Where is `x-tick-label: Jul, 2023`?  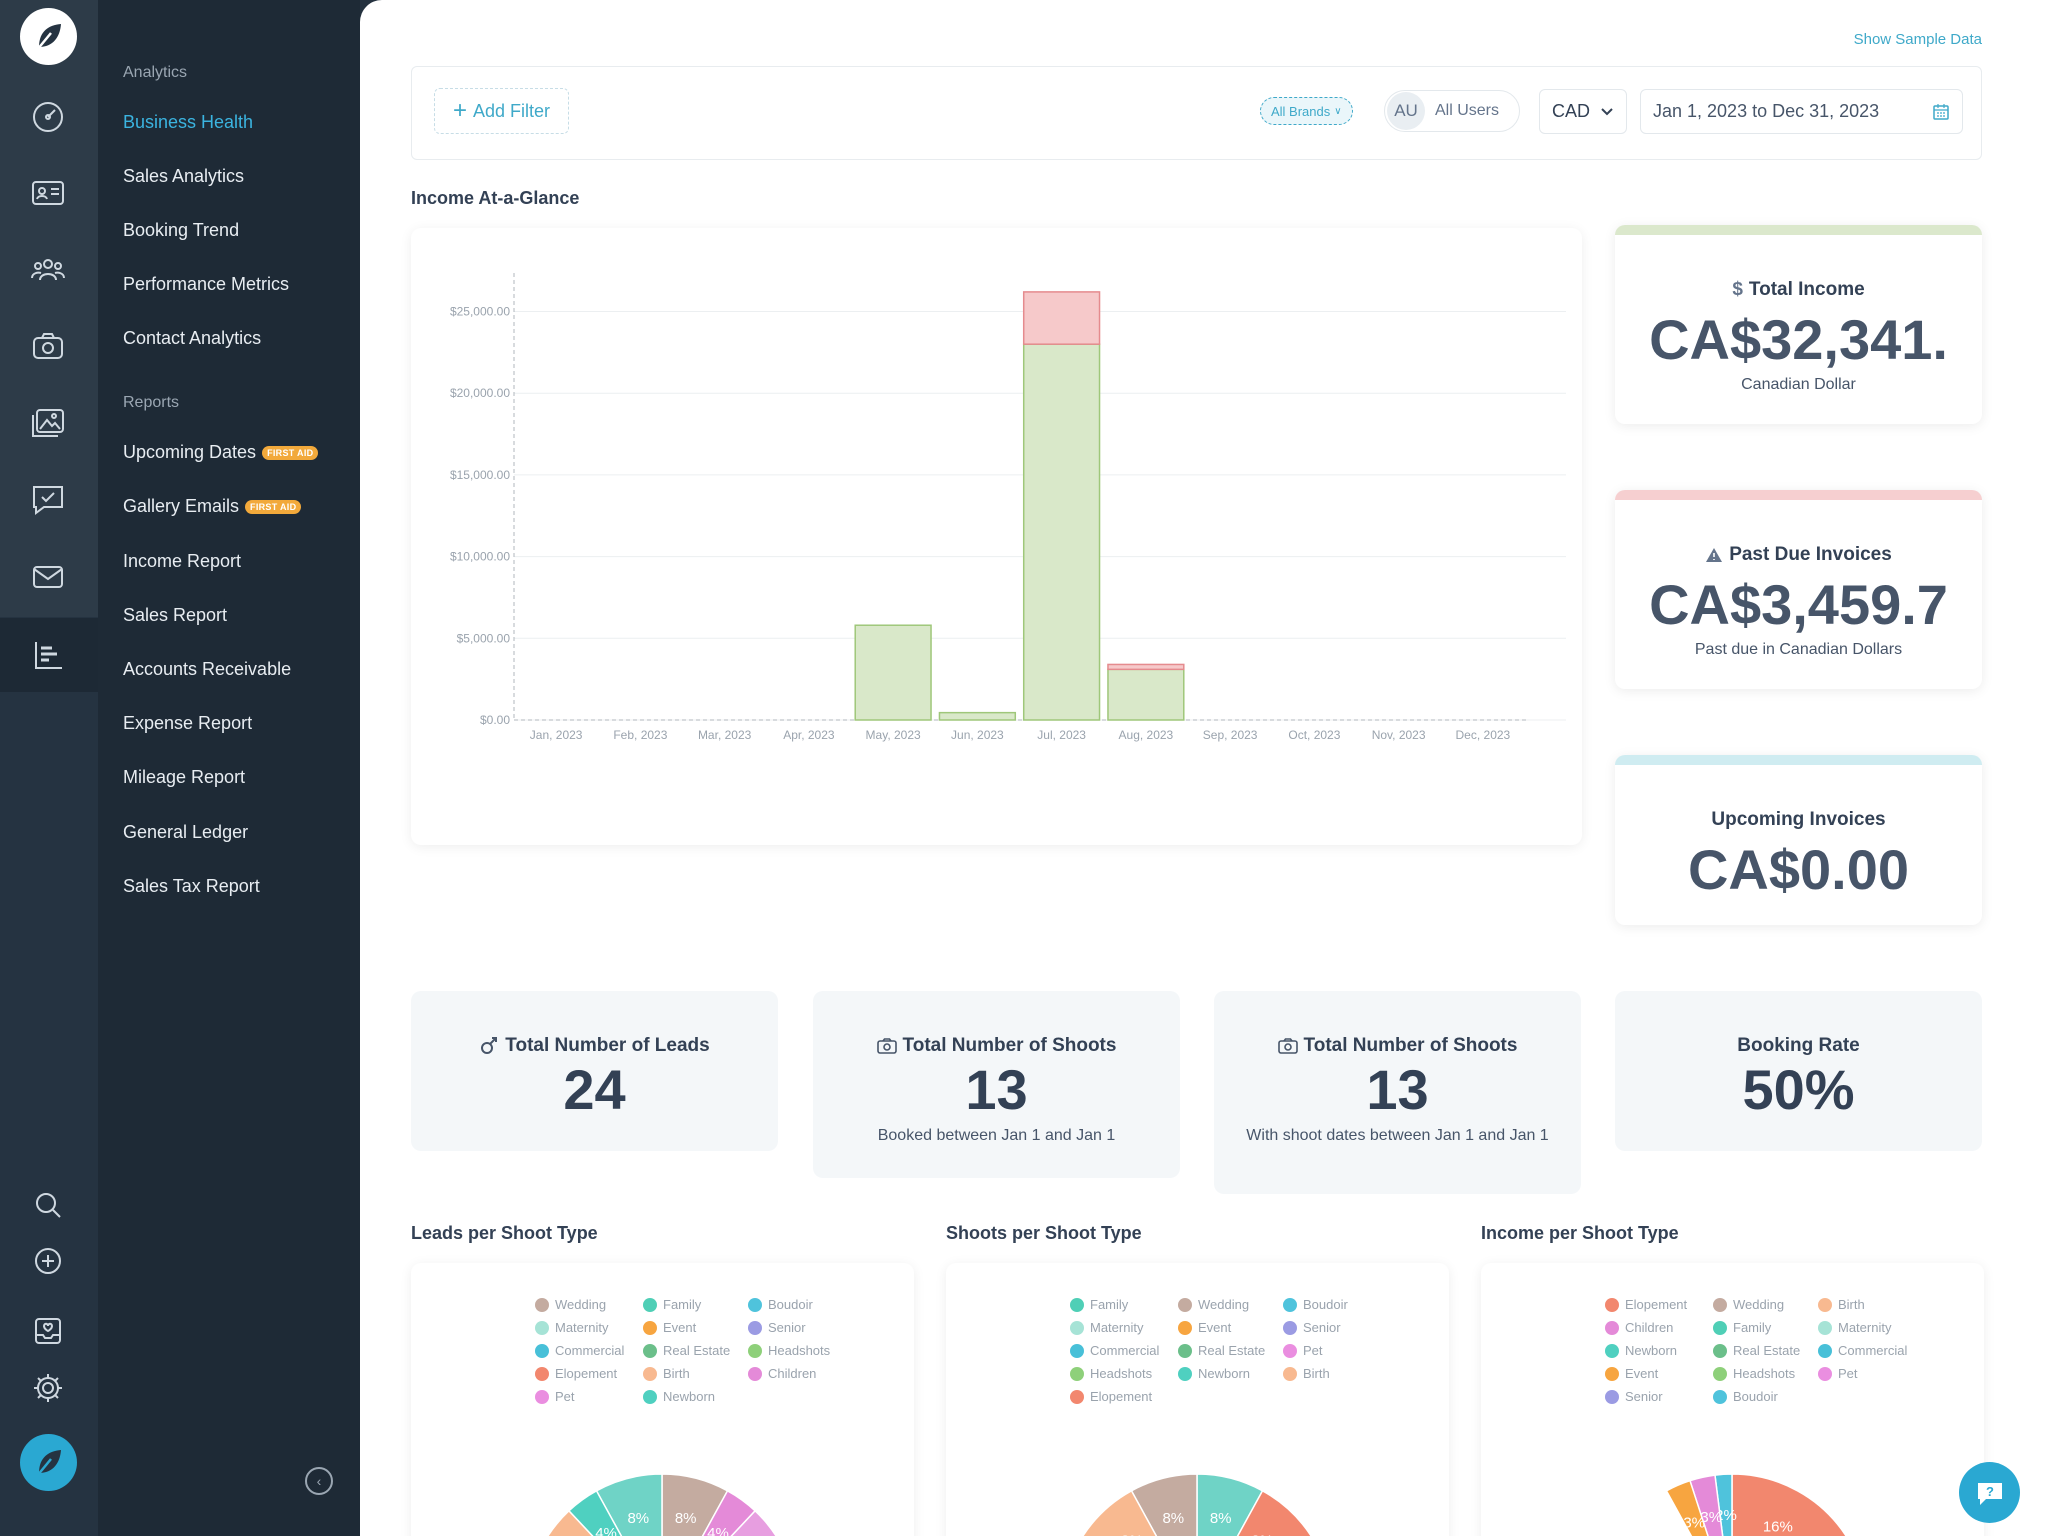
x-tick-label: Jul, 2023 is located at coordinates (1061, 735).